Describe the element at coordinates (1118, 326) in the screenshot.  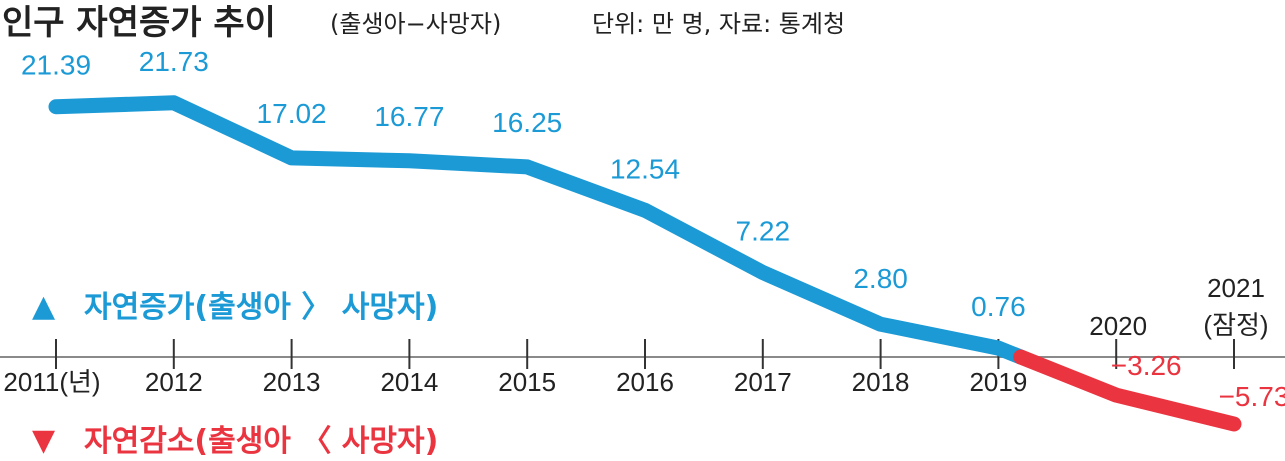
I see `x-label-9-year: 2020` at that location.